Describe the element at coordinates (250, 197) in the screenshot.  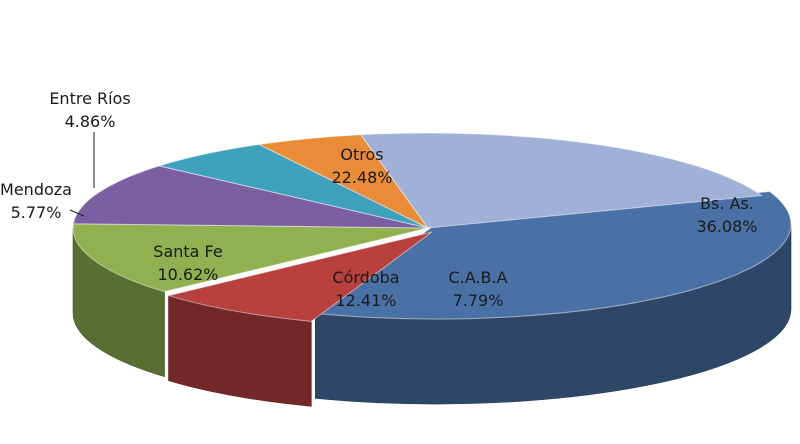
I see `slice-santafe` at that location.